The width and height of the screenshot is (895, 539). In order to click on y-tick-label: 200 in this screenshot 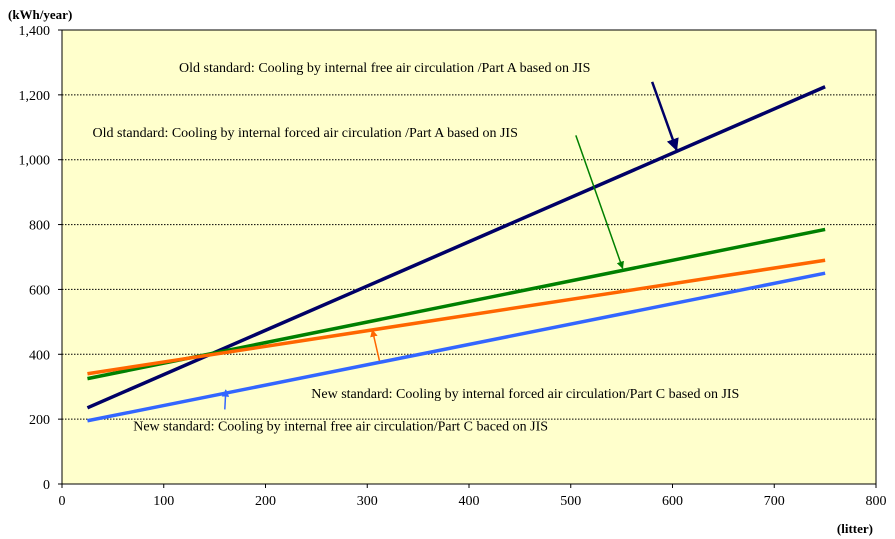, I will do `click(39, 420)`.